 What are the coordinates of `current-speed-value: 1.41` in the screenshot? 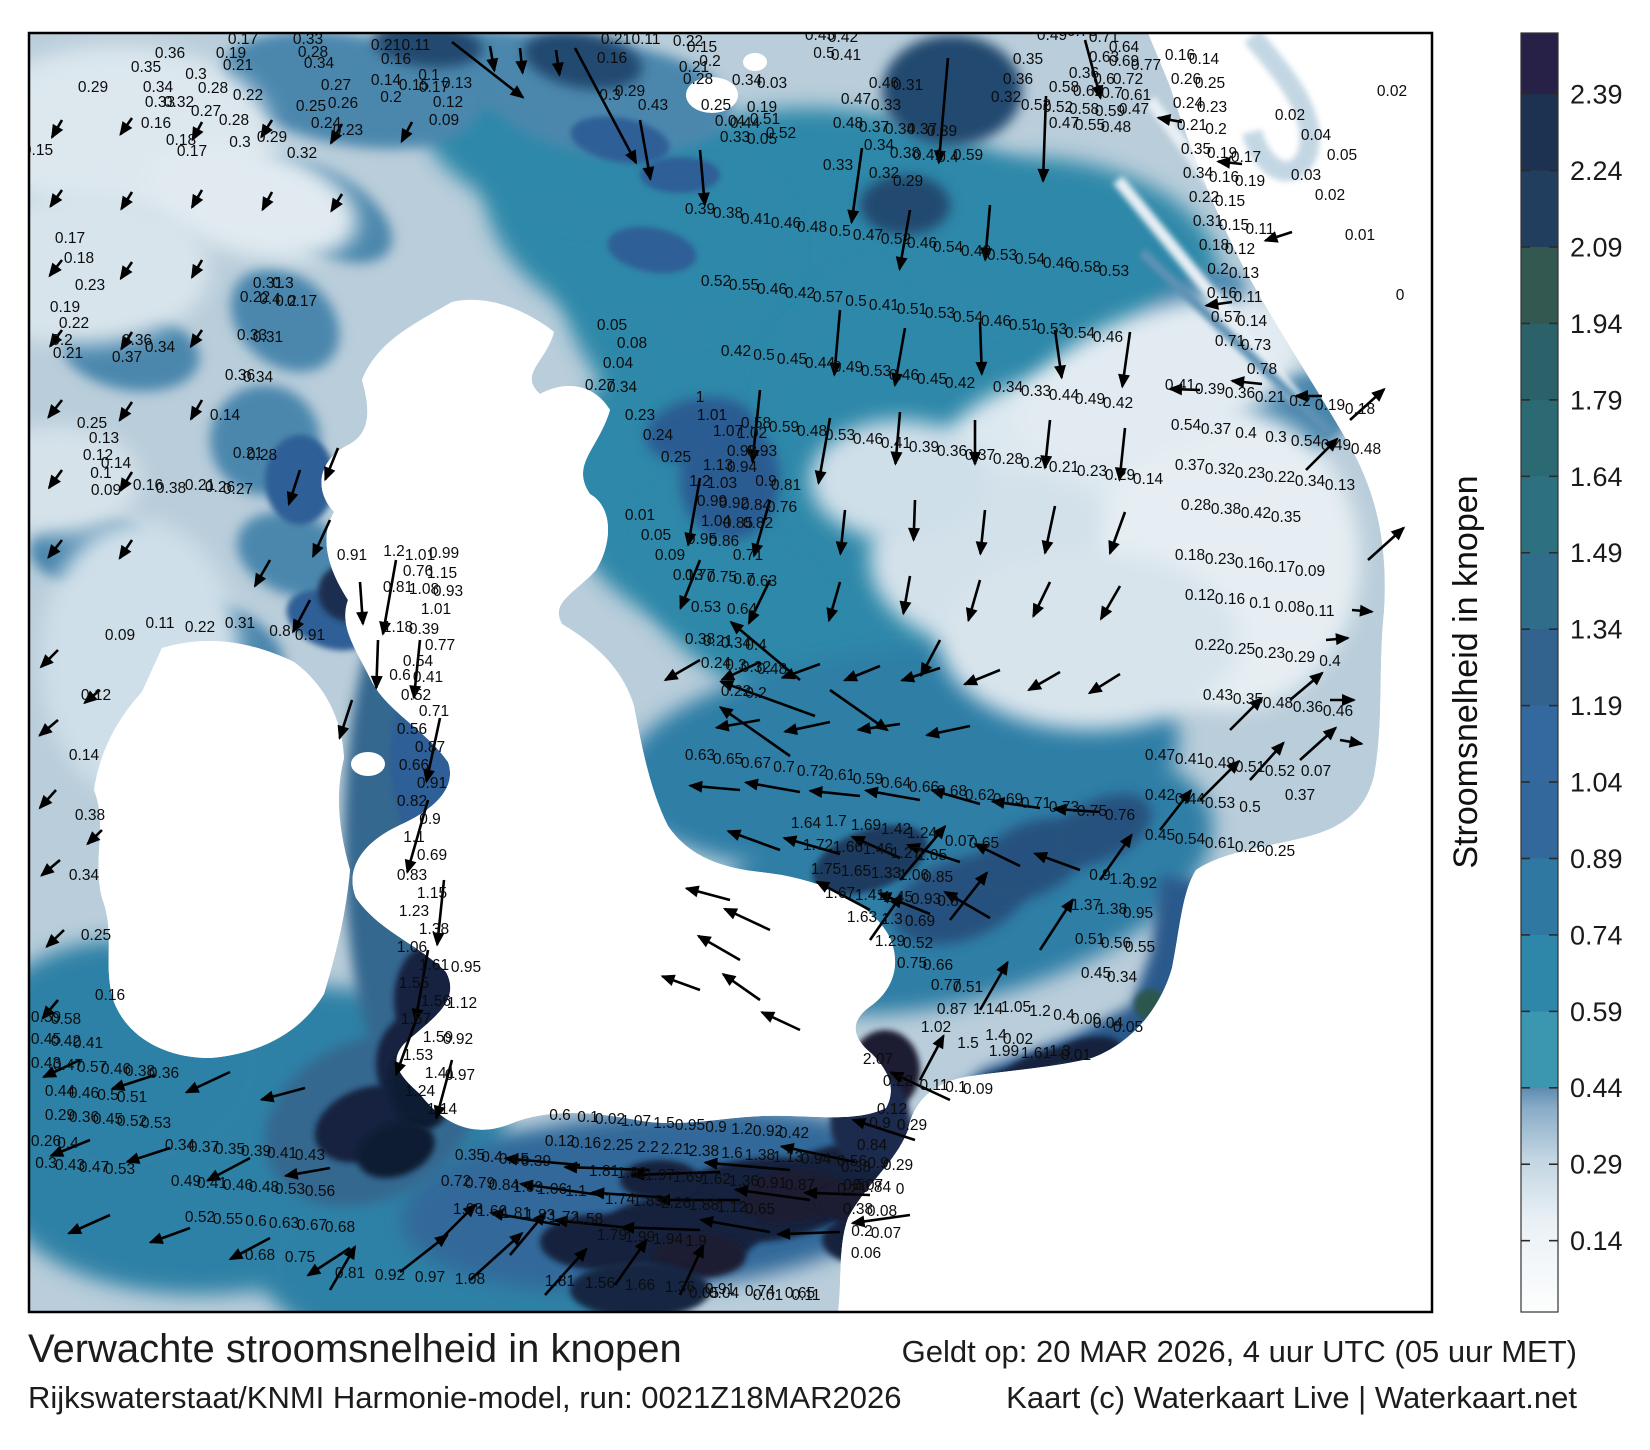 It's located at (440, 1073).